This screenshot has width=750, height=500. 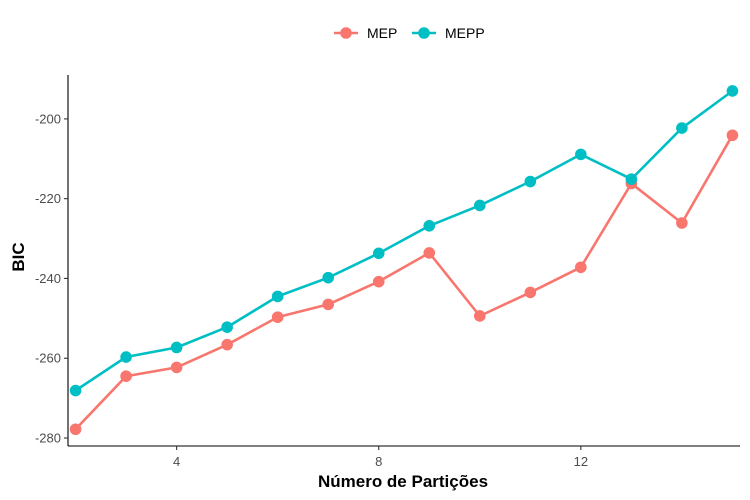 I want to click on legend-item-mepp: MEPP, so click(x=448, y=33).